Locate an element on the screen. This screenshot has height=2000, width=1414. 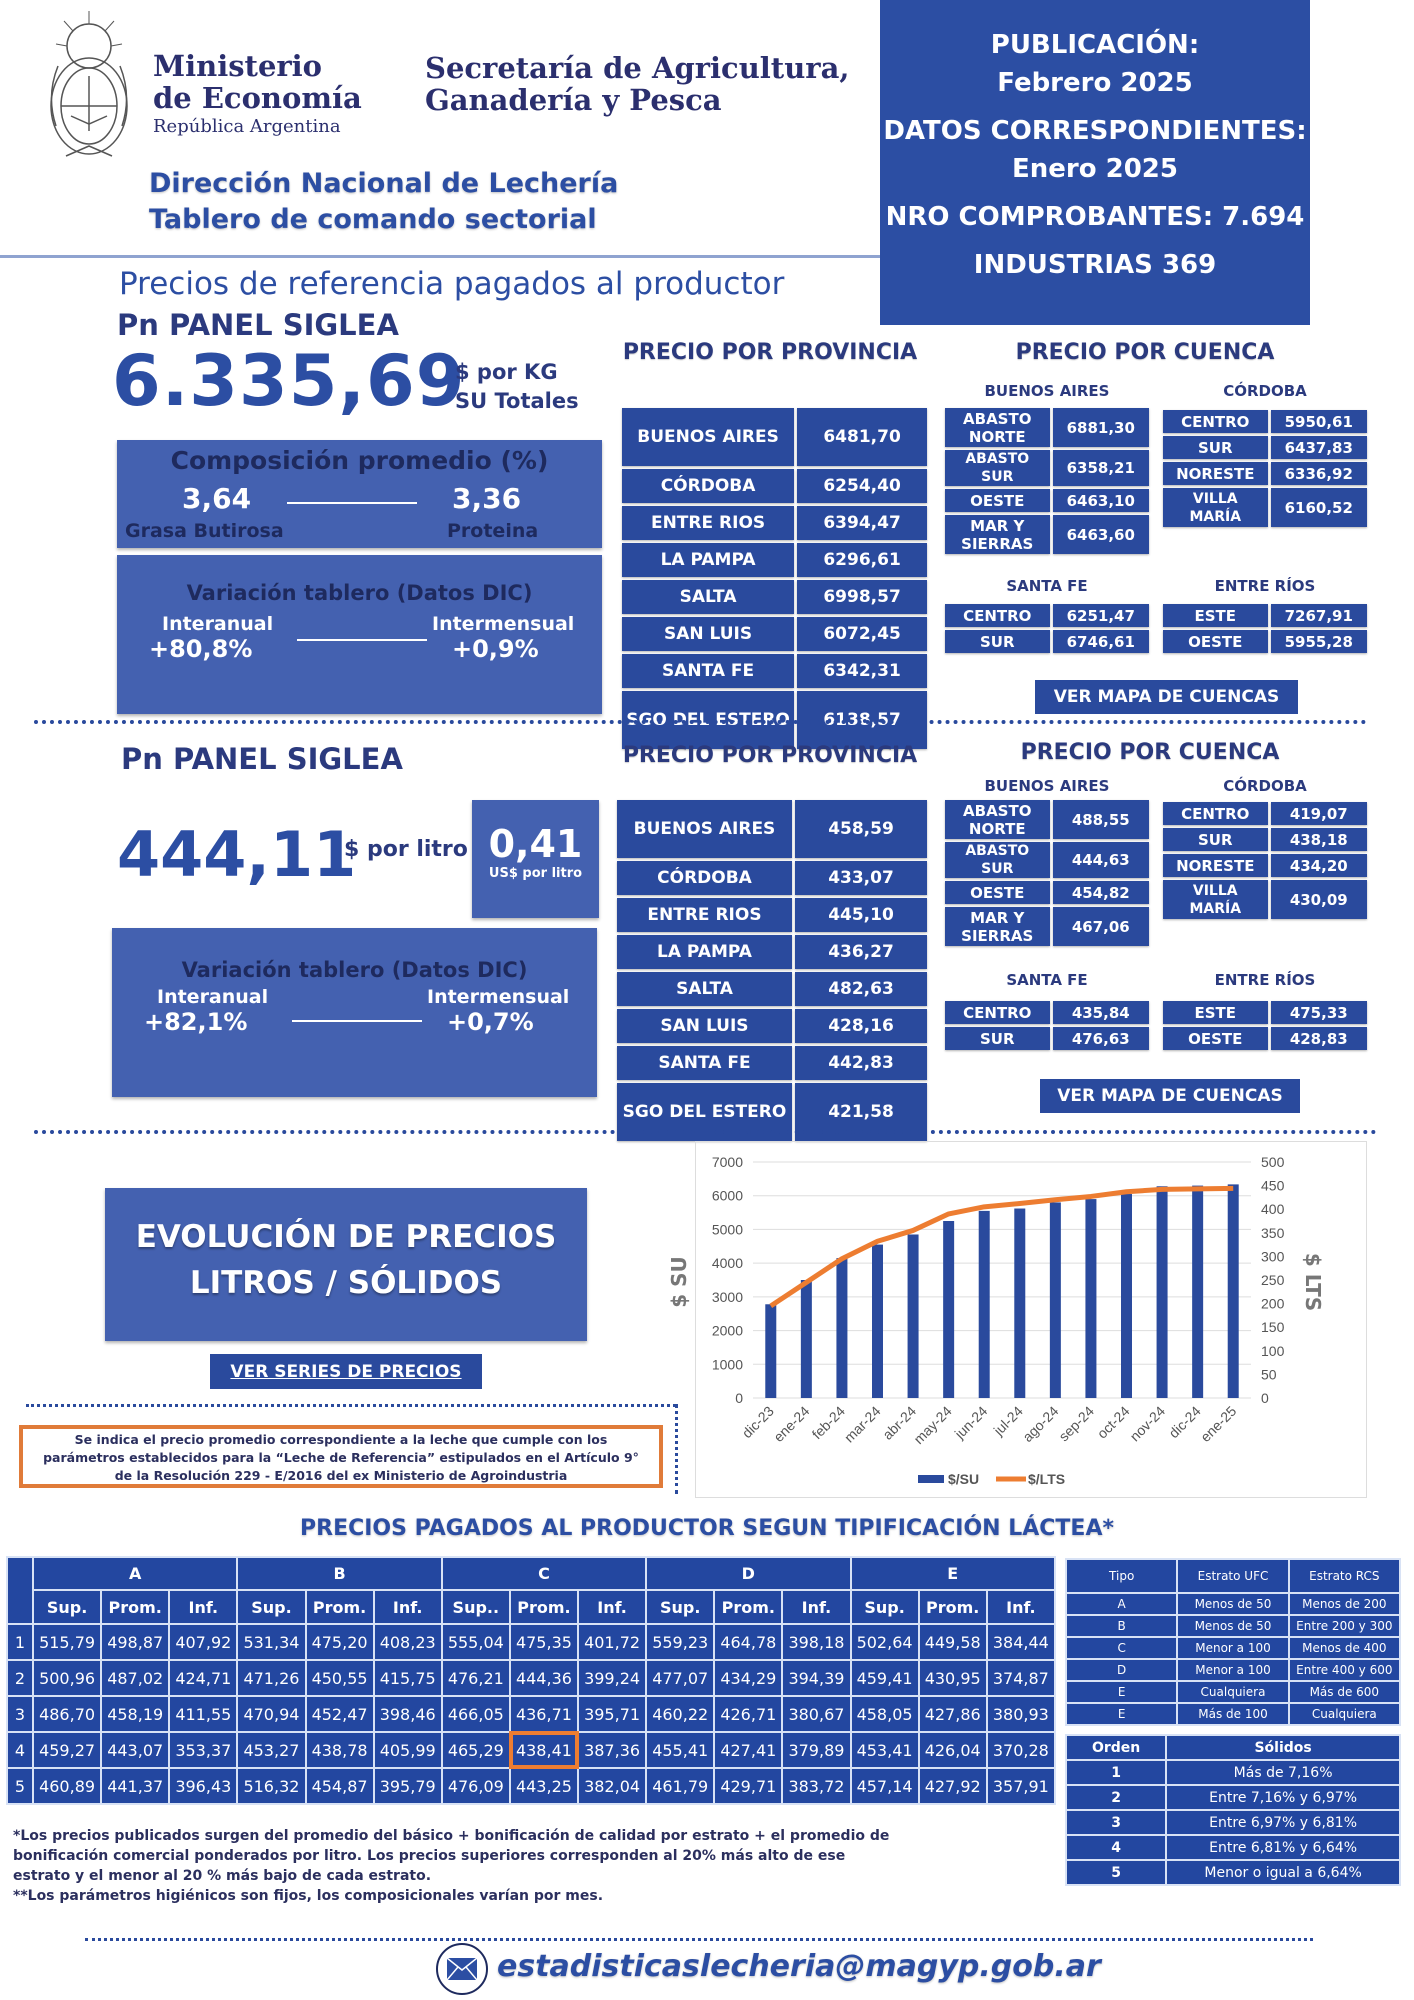
table-row: ABASTO SUR 6358,21 is located at coordinates (1047, 468).